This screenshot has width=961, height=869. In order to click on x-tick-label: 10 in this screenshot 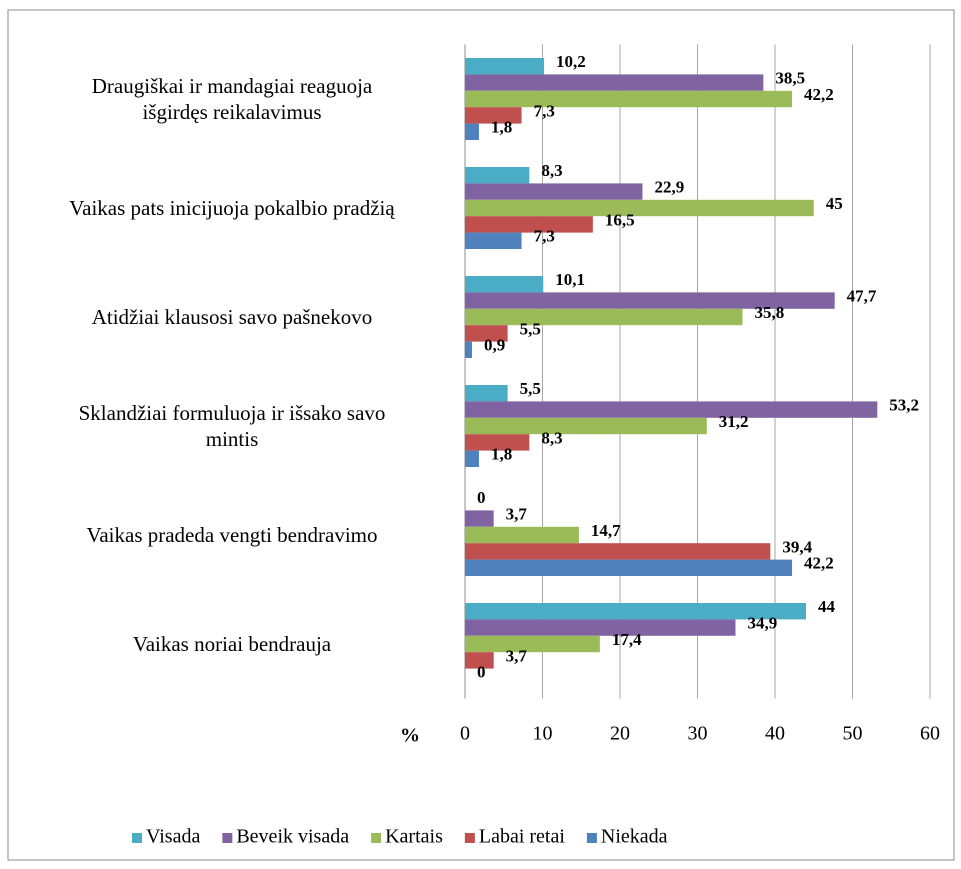, I will do `click(543, 734)`.